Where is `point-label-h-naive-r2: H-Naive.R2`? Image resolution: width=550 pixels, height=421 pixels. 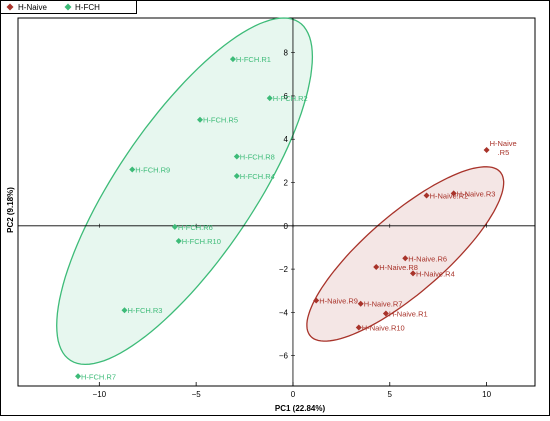
point-label-h-naive-r2: H-Naive.R2 is located at coordinates (449, 196).